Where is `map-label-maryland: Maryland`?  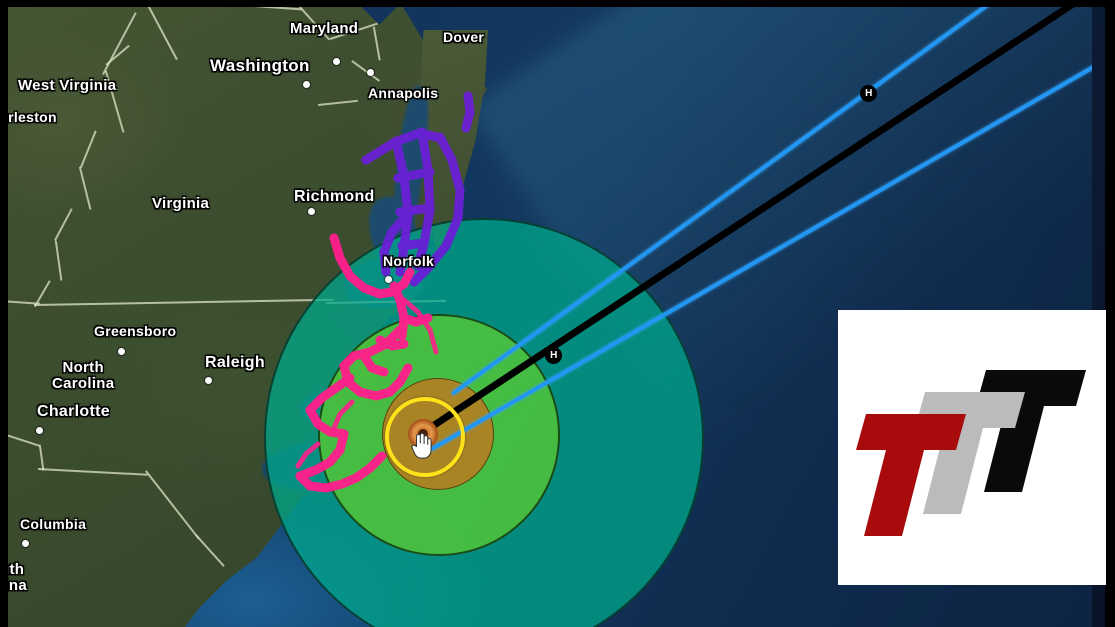
map-label-maryland: Maryland is located at coordinates (324, 28).